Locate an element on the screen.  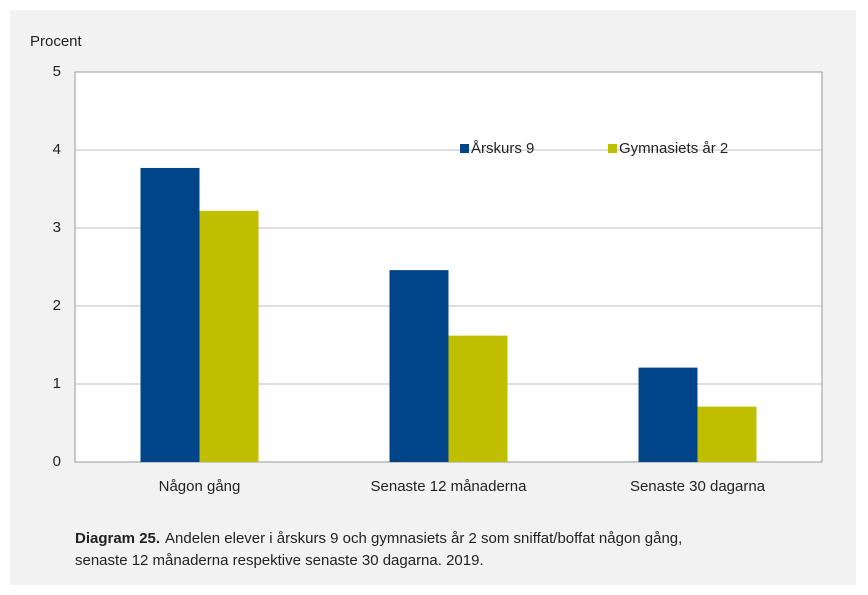
legend-label: Årskurs 9 is located at coordinates (502, 148).